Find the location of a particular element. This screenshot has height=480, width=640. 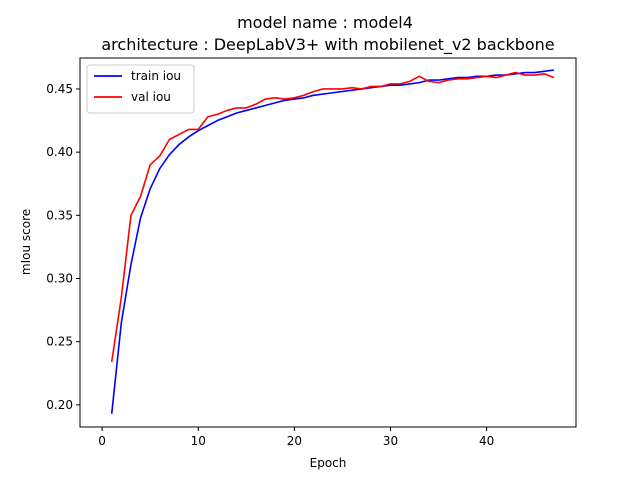

x-tick-label: 40 is located at coordinates (486, 441).